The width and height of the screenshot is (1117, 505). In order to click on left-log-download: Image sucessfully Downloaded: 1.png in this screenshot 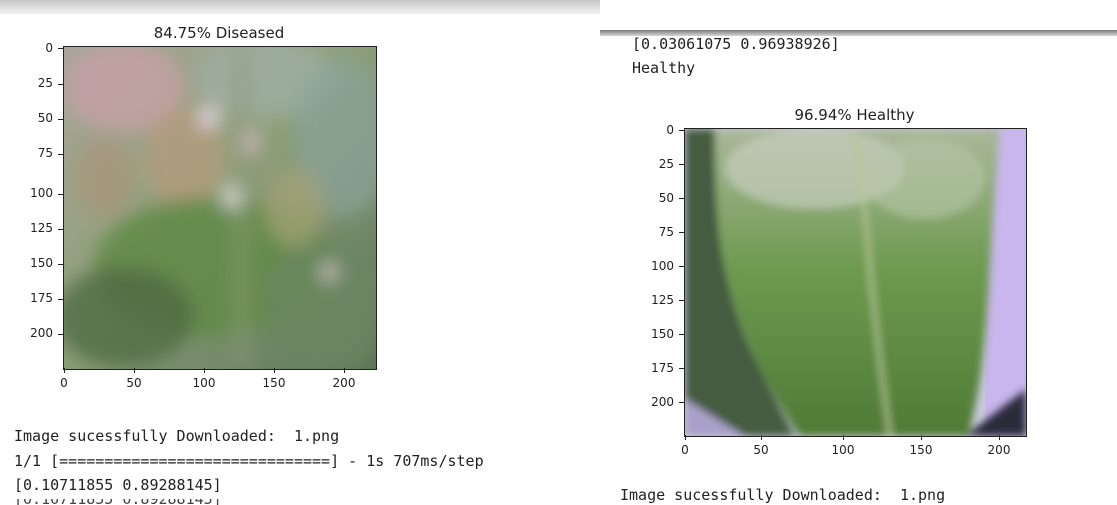, I will do `click(177, 436)`.